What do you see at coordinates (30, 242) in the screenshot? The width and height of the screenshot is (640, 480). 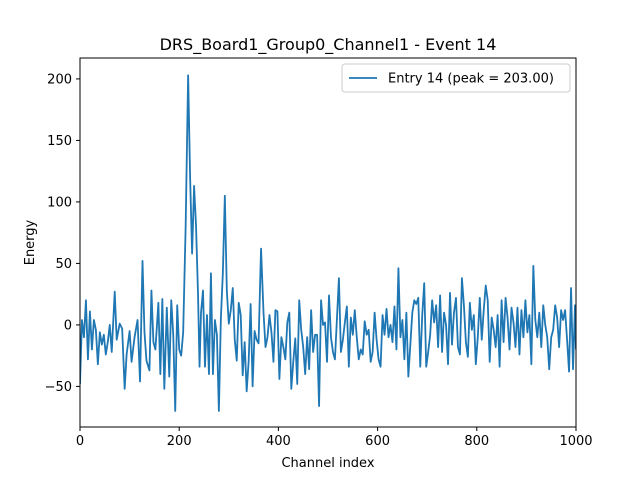 I see `y-axis-label: Energy` at bounding box center [30, 242].